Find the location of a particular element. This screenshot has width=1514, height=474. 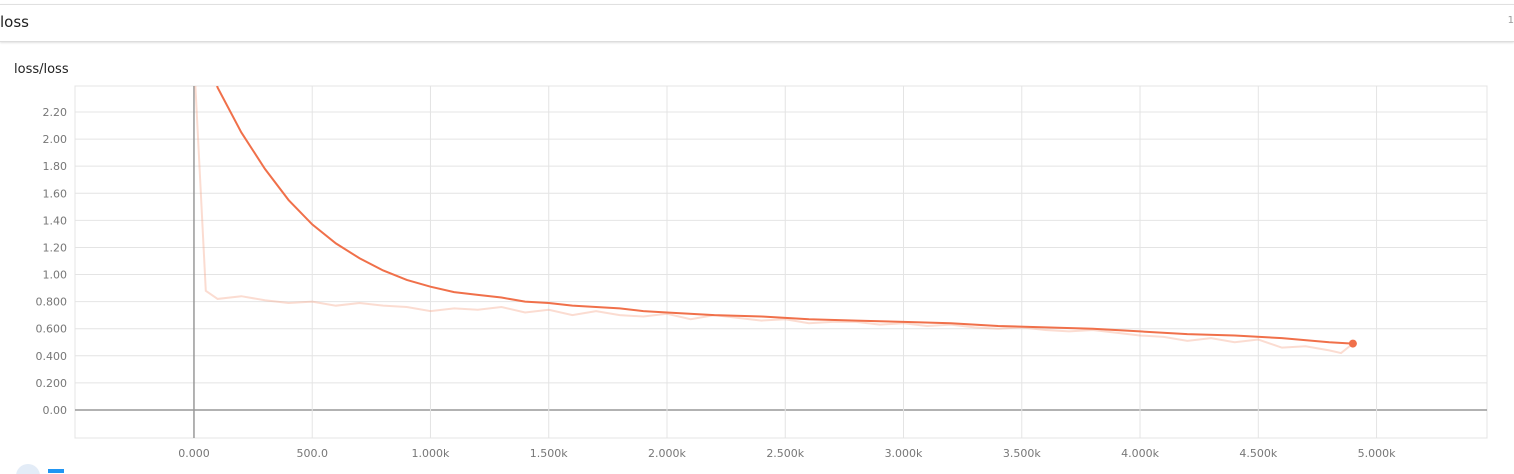

card-header: loss 1 is located at coordinates (757, 23).